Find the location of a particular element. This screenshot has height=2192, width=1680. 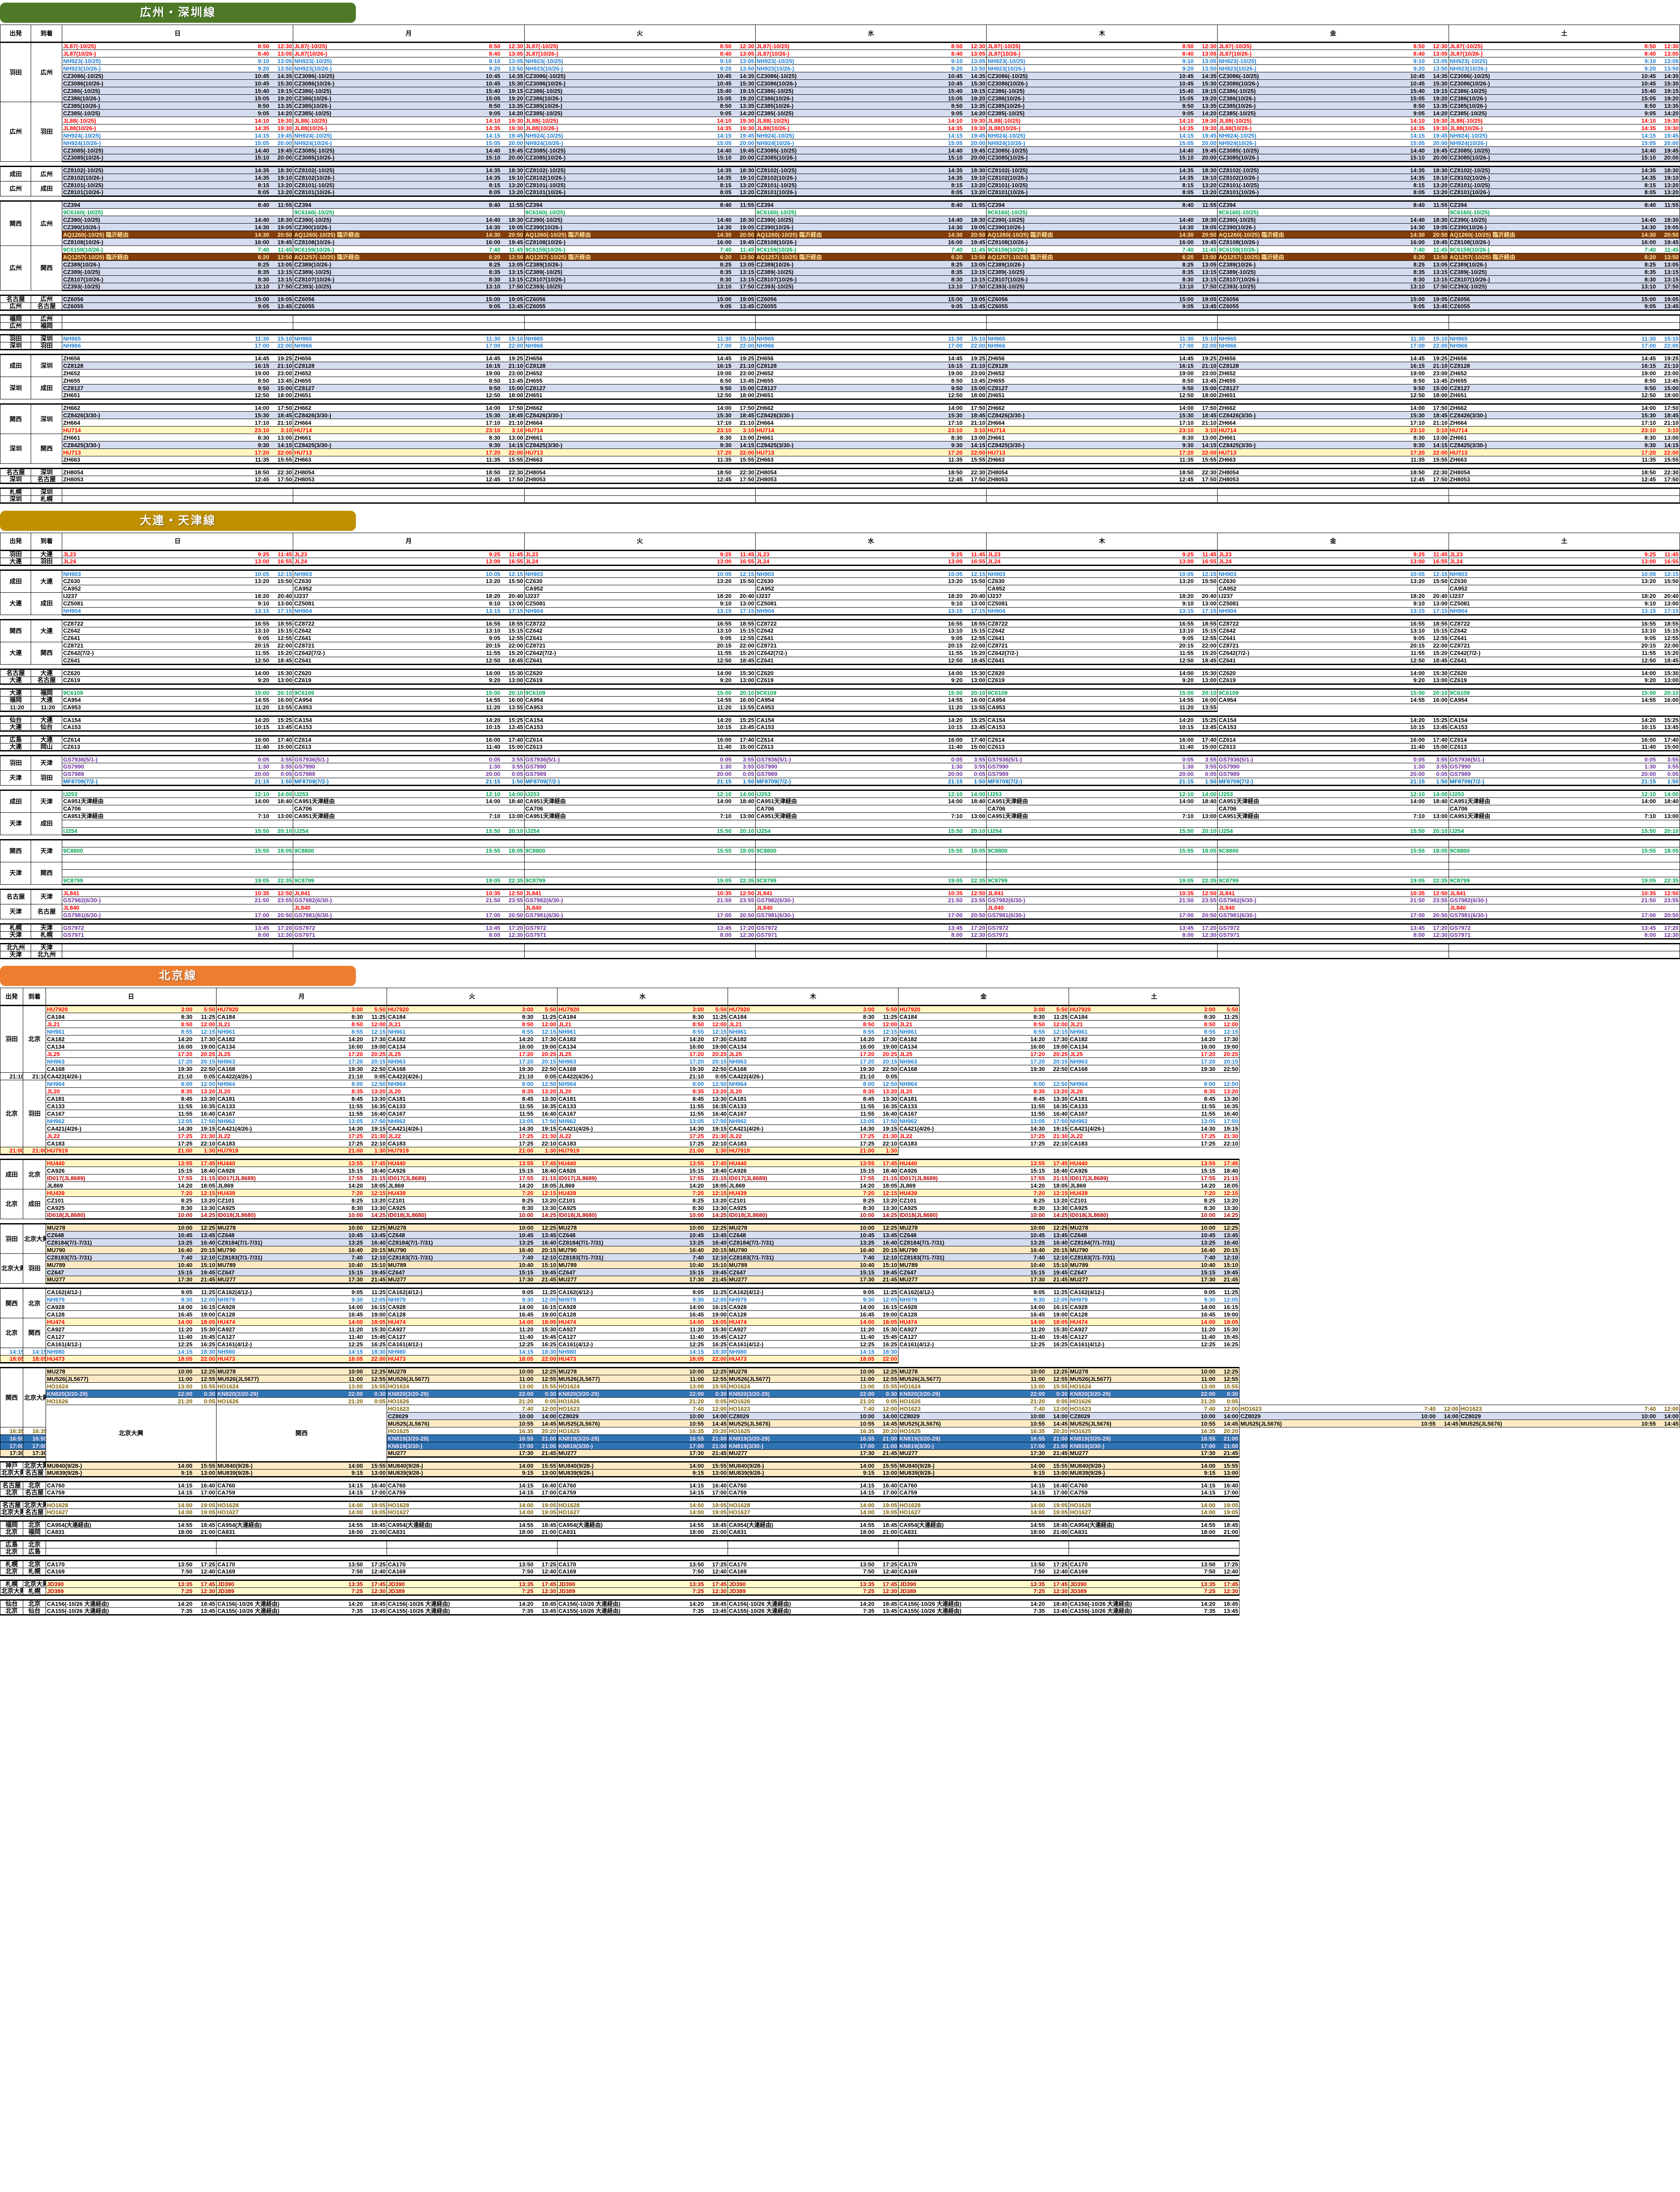

flight-cell: ZH662 14:00 17:50 is located at coordinates (871, 408).